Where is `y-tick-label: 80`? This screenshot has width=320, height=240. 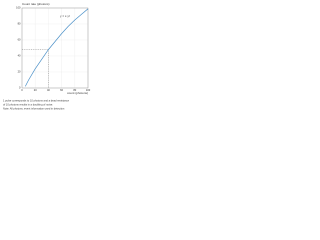
y-tick-label: 80 is located at coordinates (19, 24).